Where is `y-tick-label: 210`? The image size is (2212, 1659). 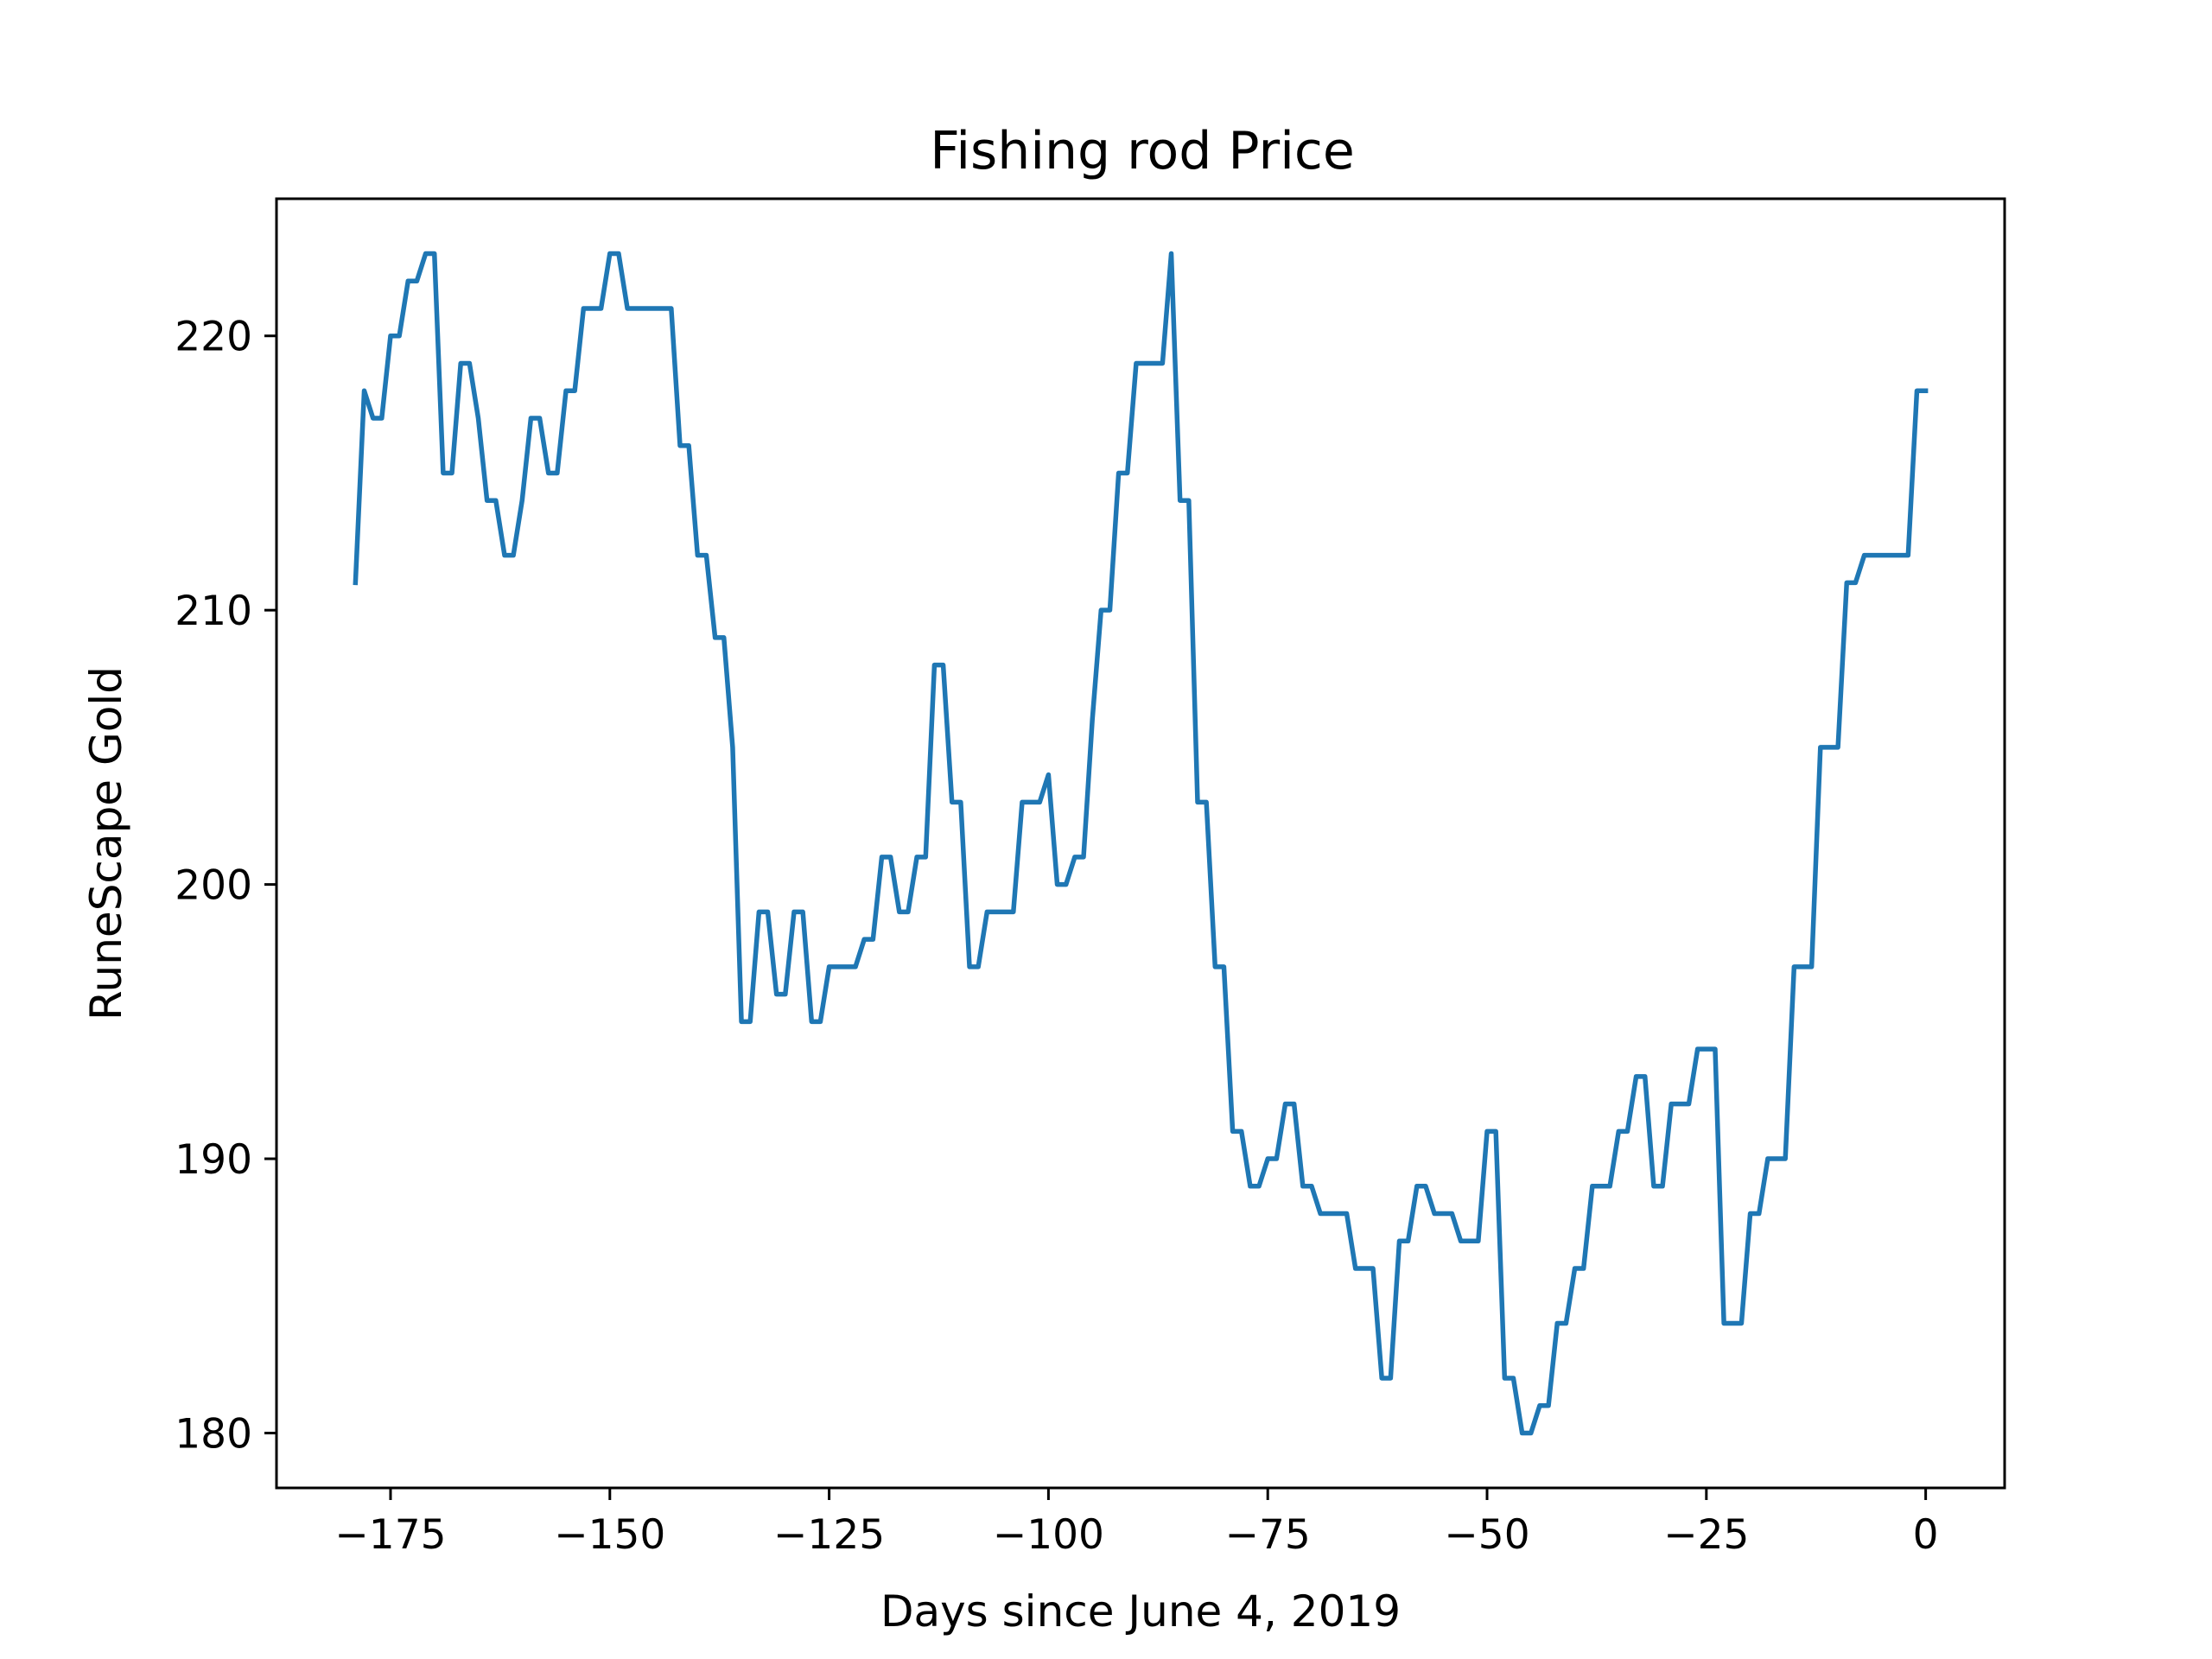
y-tick-label: 210 is located at coordinates (213, 611).